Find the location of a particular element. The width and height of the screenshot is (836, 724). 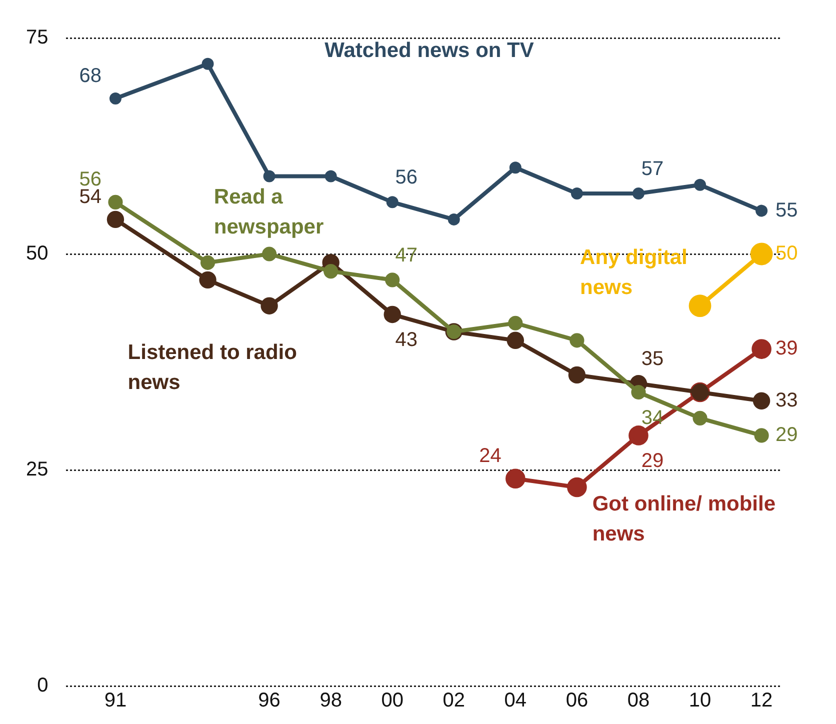

series-label: Read a newspaper is located at coordinates (269, 212).